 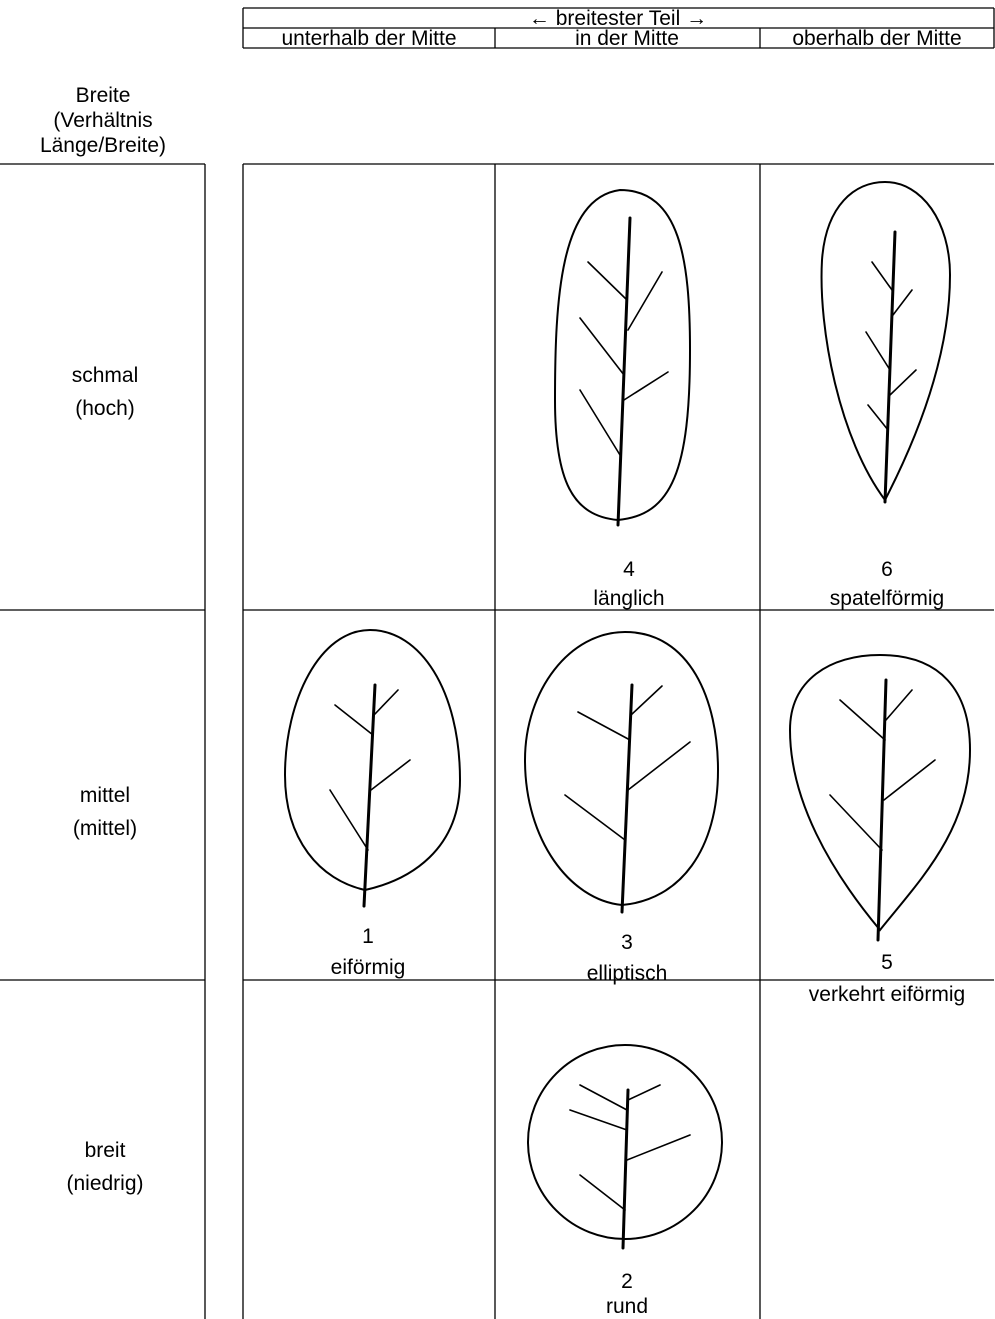 What do you see at coordinates (629, 569) in the screenshot?
I see `leaf-number: 4` at bounding box center [629, 569].